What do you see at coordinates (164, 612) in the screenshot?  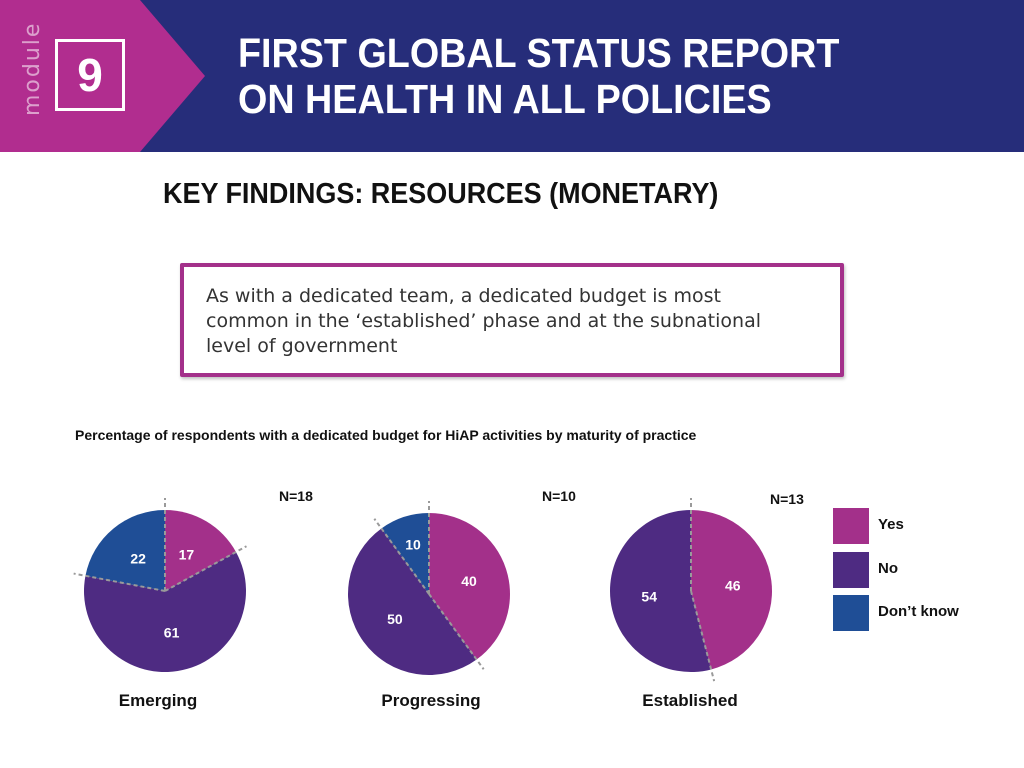 I see `slice-emerging-no` at bounding box center [164, 612].